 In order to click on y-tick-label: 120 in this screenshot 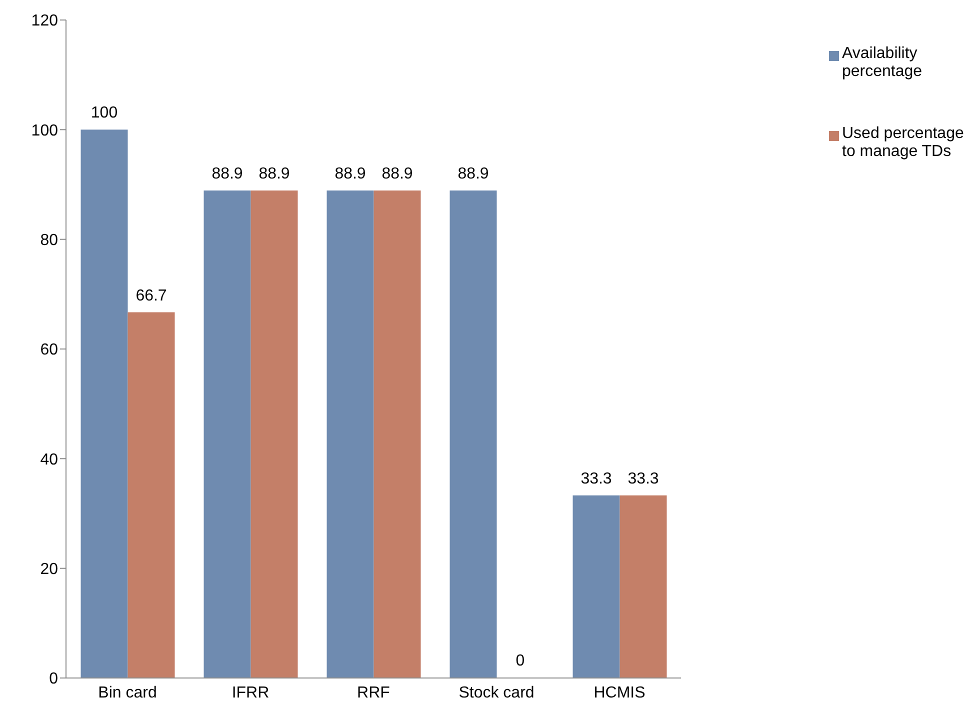, I will do `click(44, 21)`.